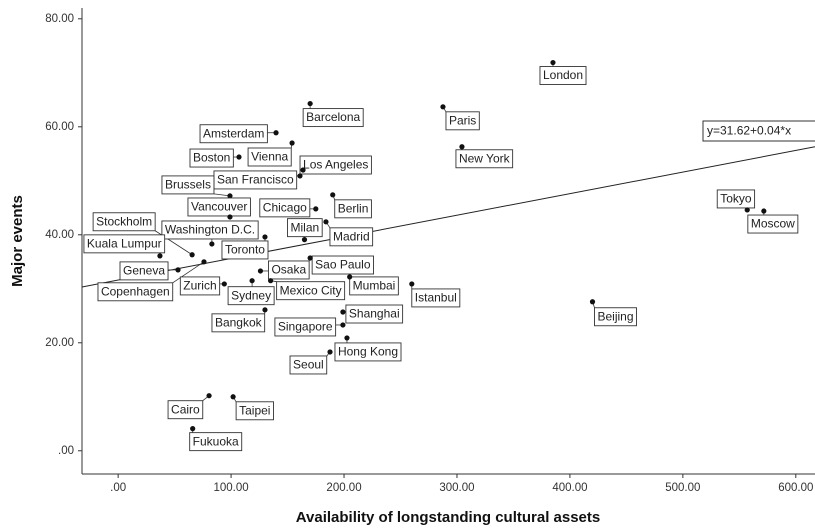 The image size is (815, 530). I want to click on point-label: Cairo, so click(185, 409).